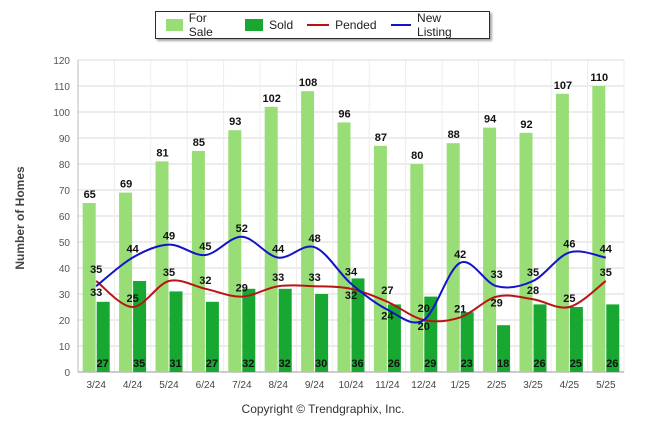 This screenshot has height=434, width=646. I want to click on label-sold-9: 29, so click(430, 364).